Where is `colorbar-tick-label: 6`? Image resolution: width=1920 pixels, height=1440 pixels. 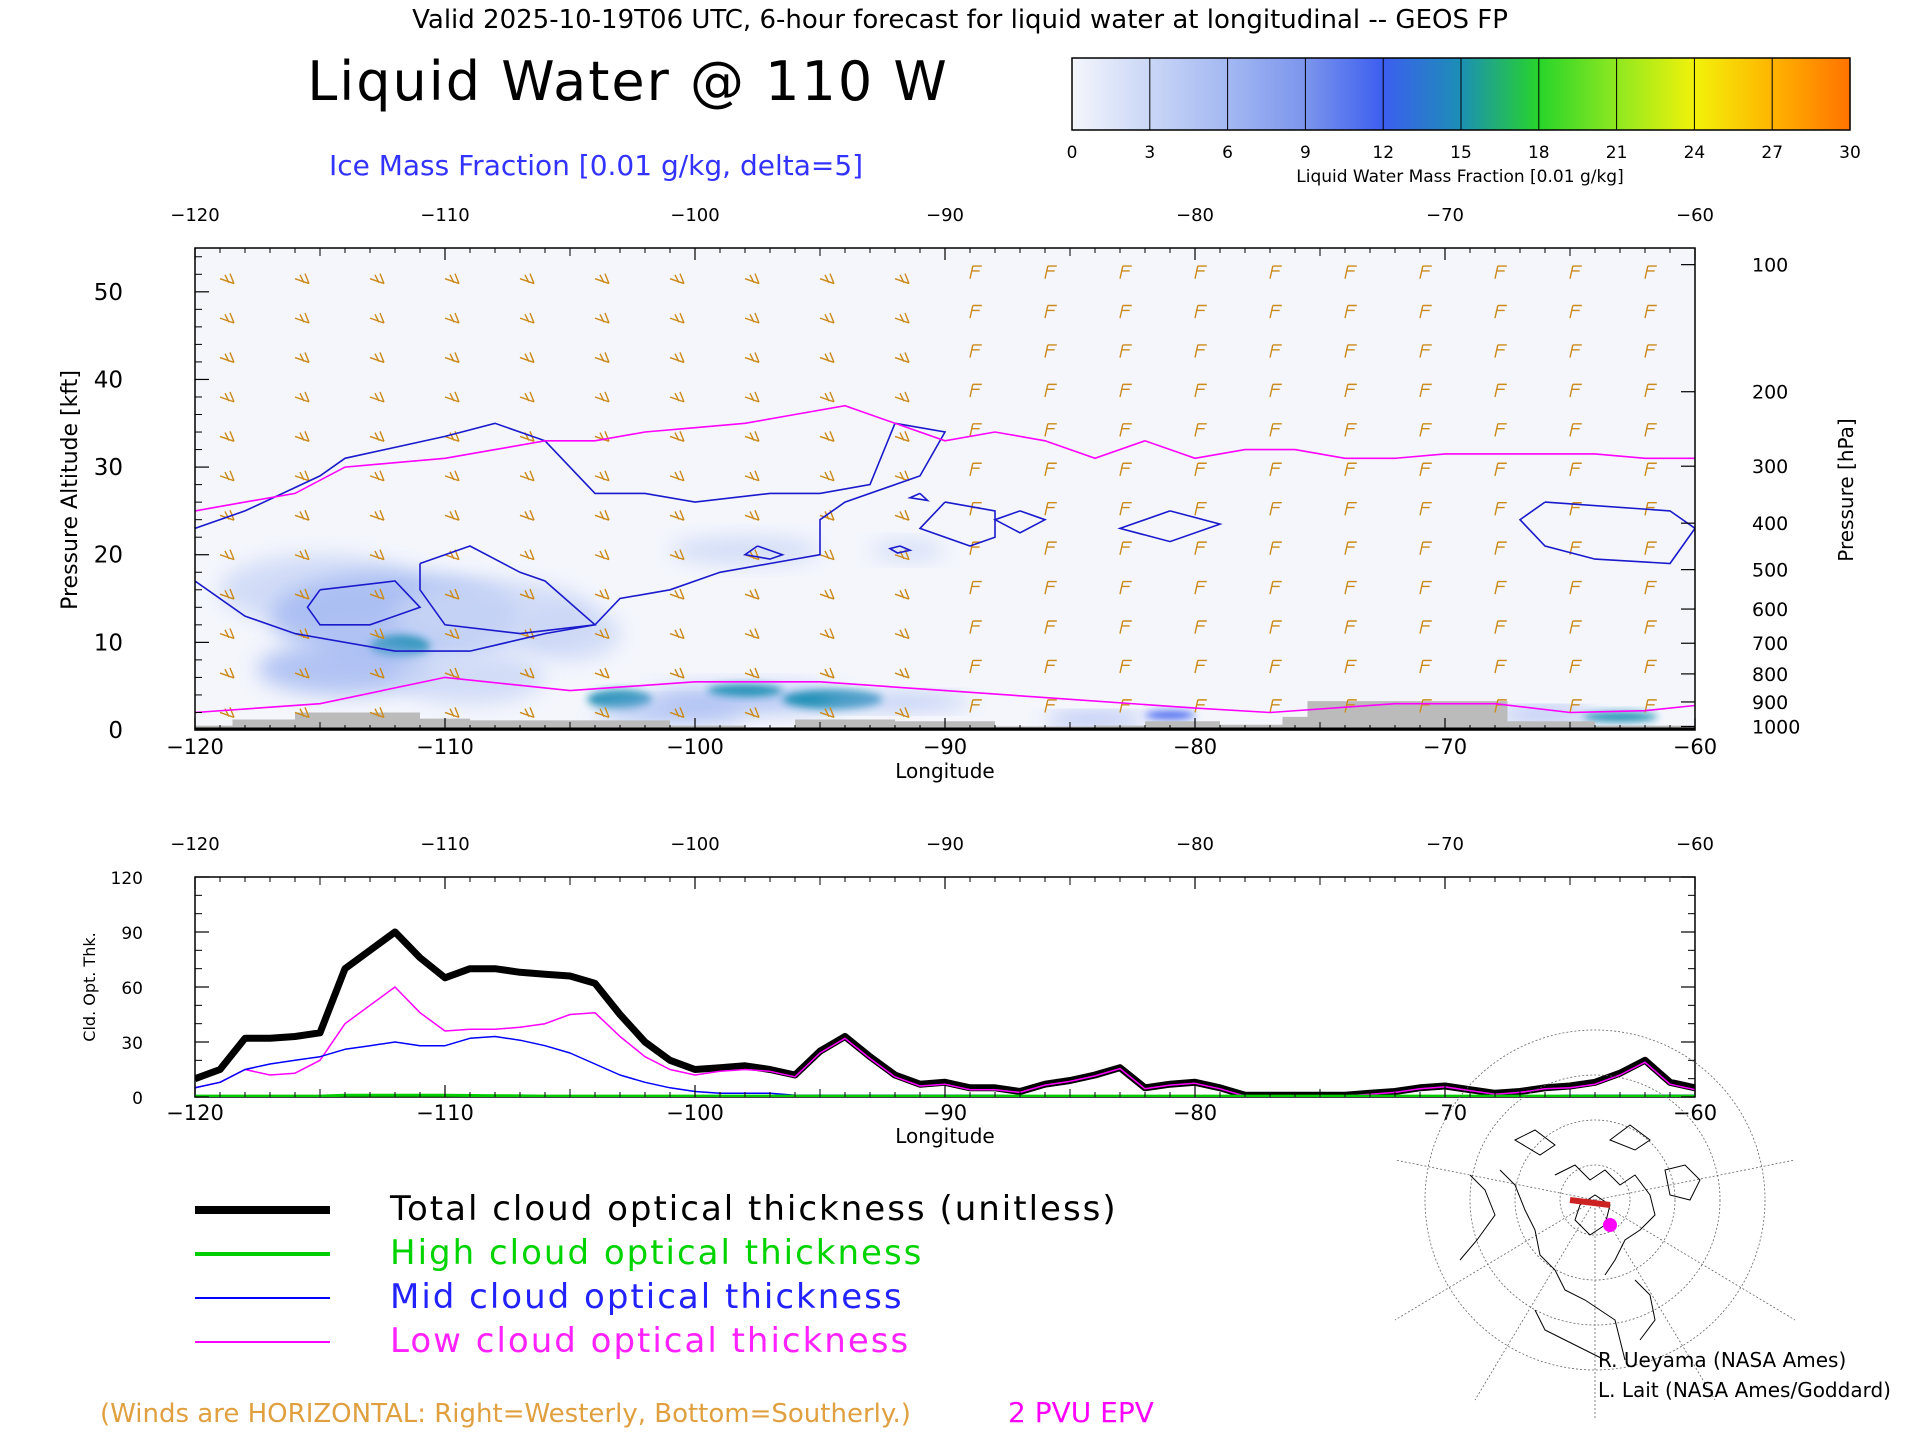
colorbar-tick-label: 6 is located at coordinates (1227, 153).